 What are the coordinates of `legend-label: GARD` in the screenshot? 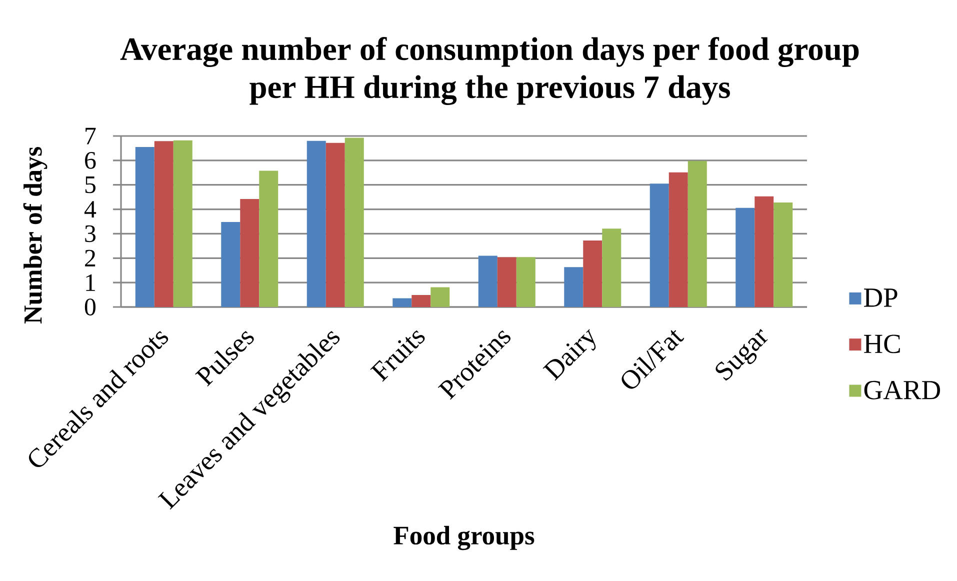 It's located at (902, 390).